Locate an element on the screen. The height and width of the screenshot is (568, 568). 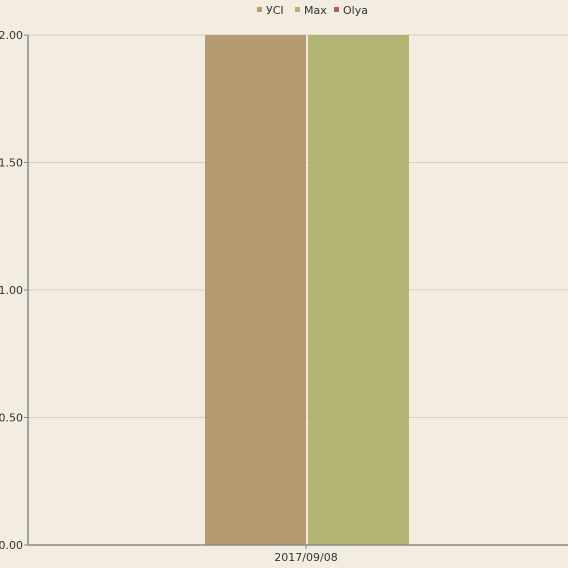
legend-label: Max is located at coordinates (315, 10).